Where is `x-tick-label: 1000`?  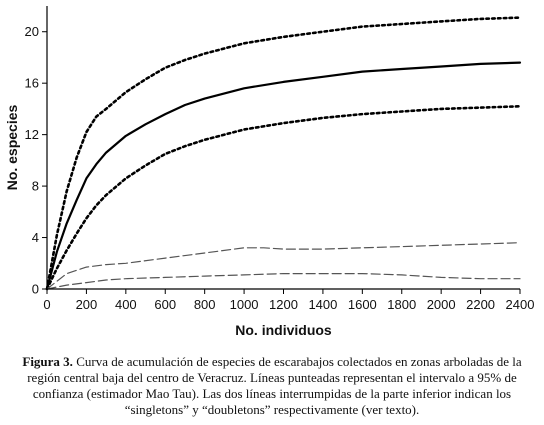
x-tick-label: 1000 is located at coordinates (244, 304).